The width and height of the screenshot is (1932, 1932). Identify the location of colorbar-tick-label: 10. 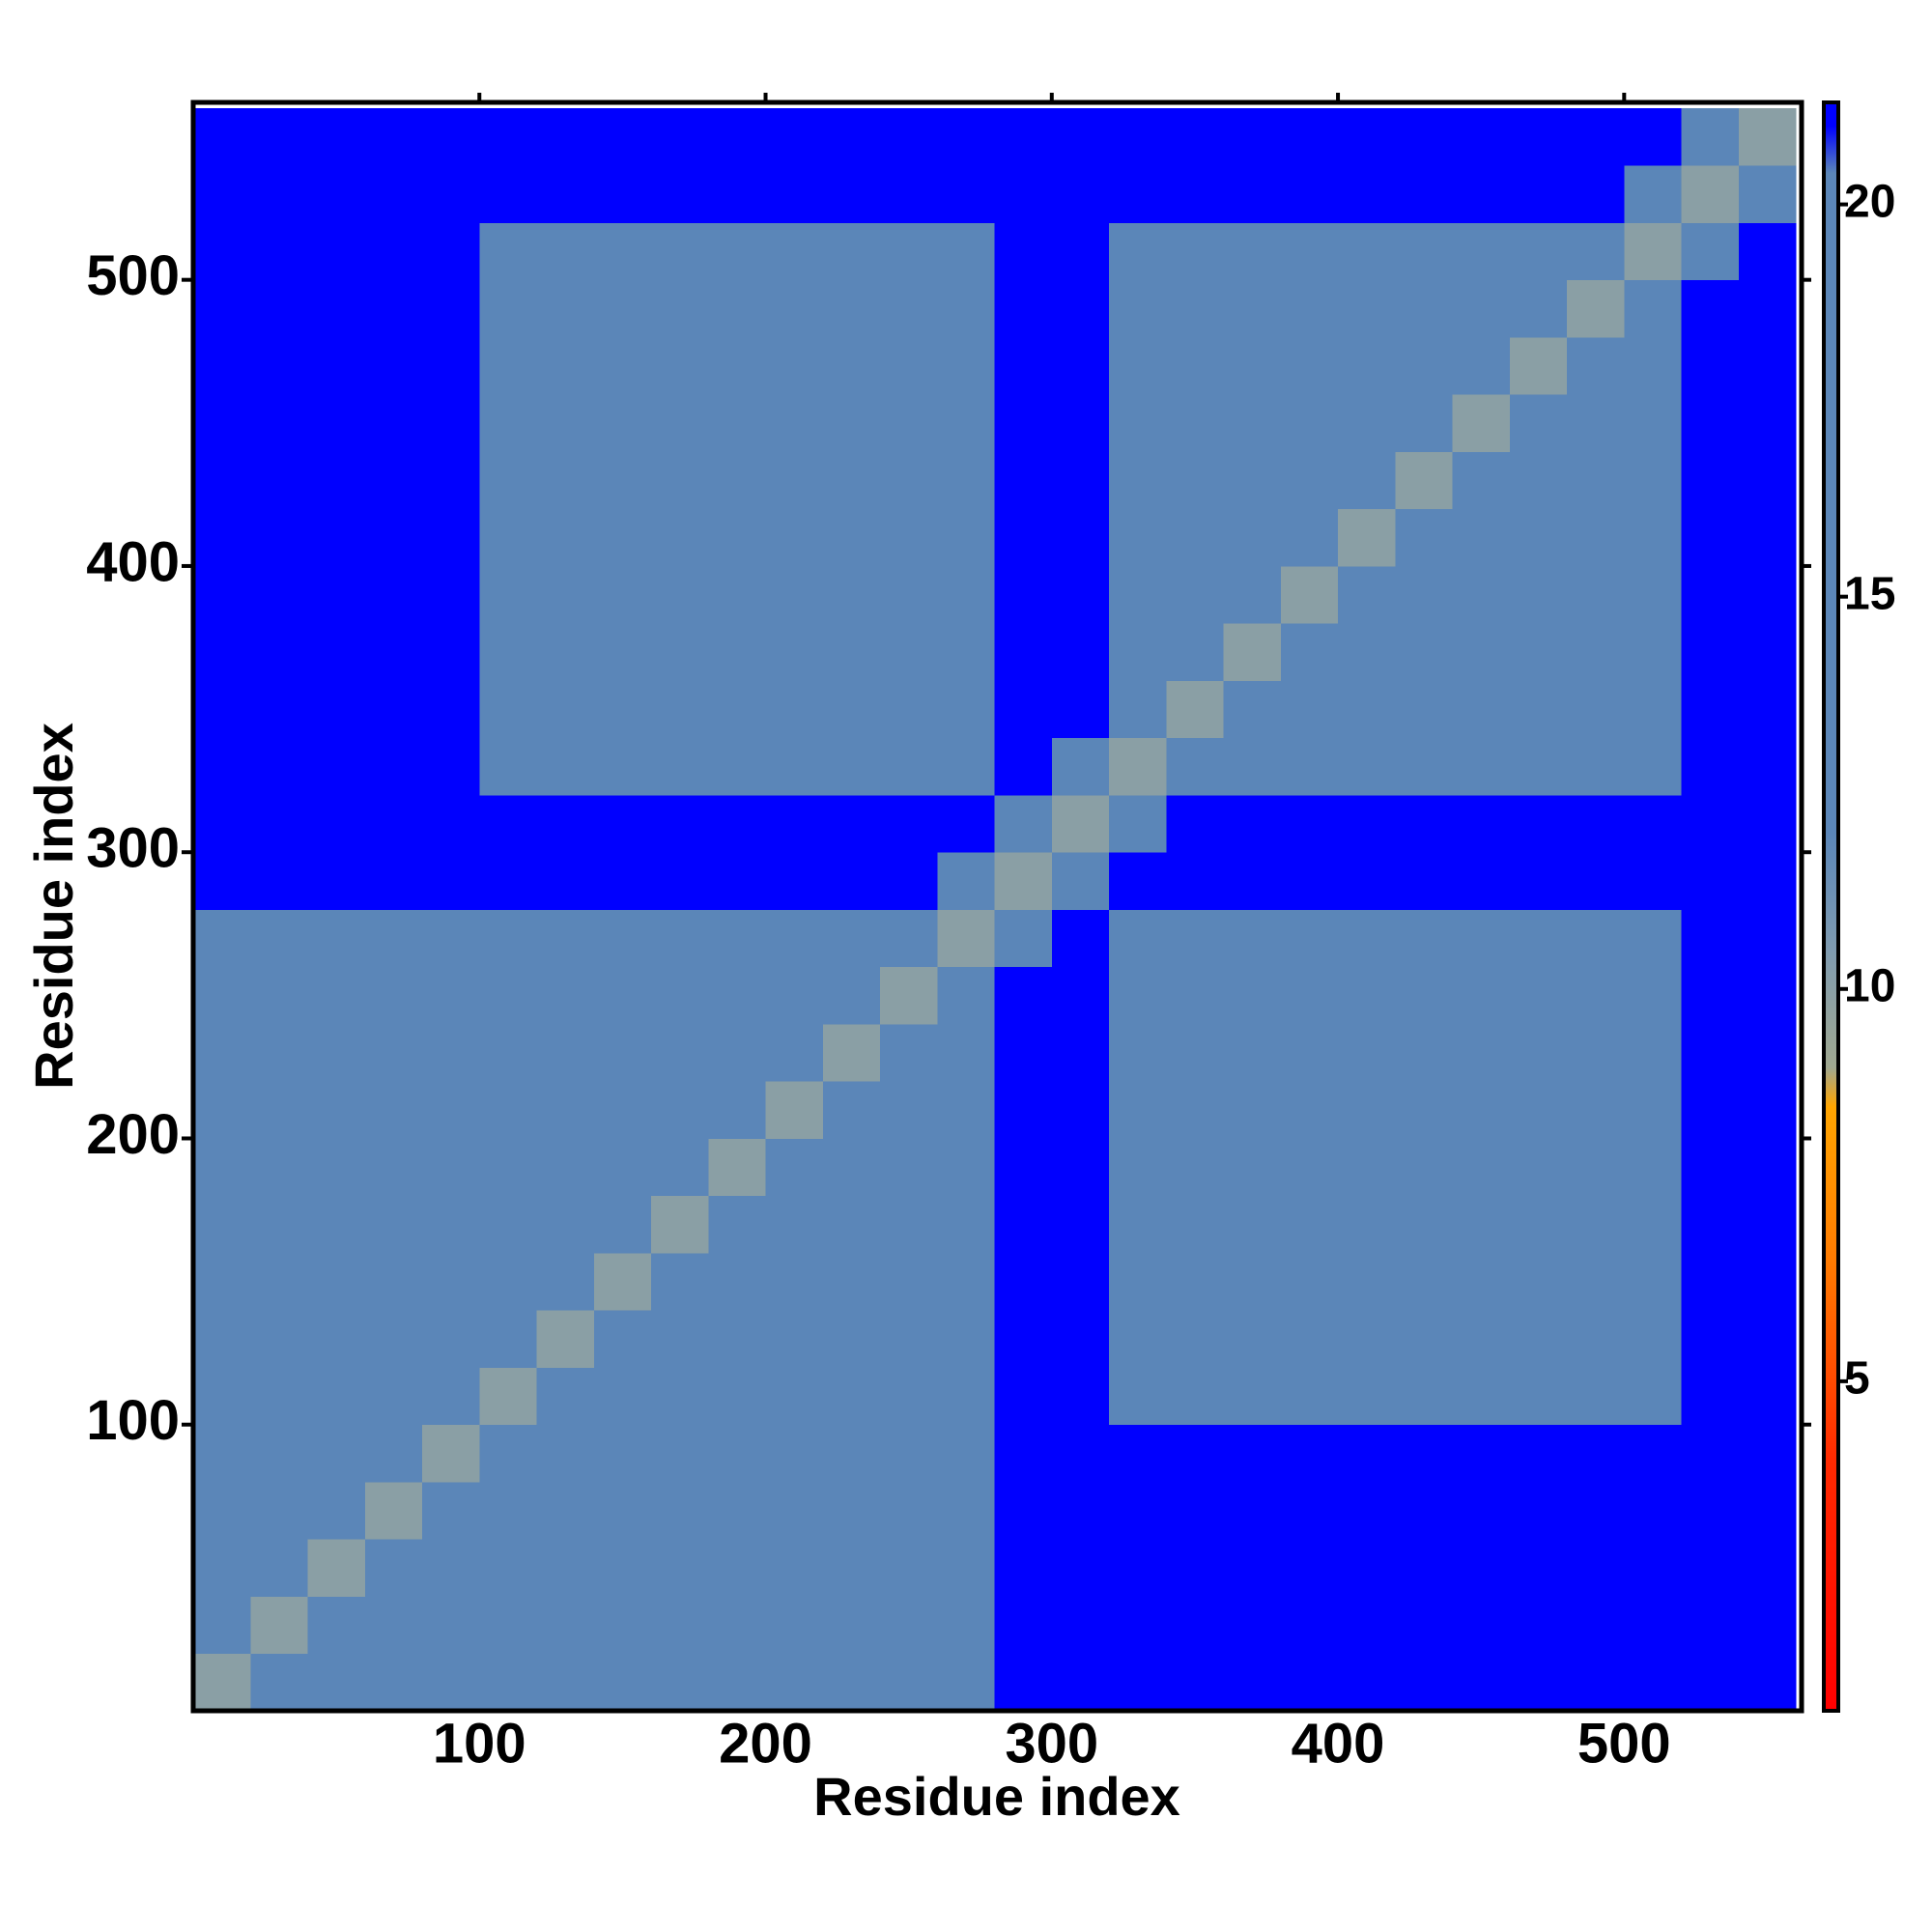
(1869, 985).